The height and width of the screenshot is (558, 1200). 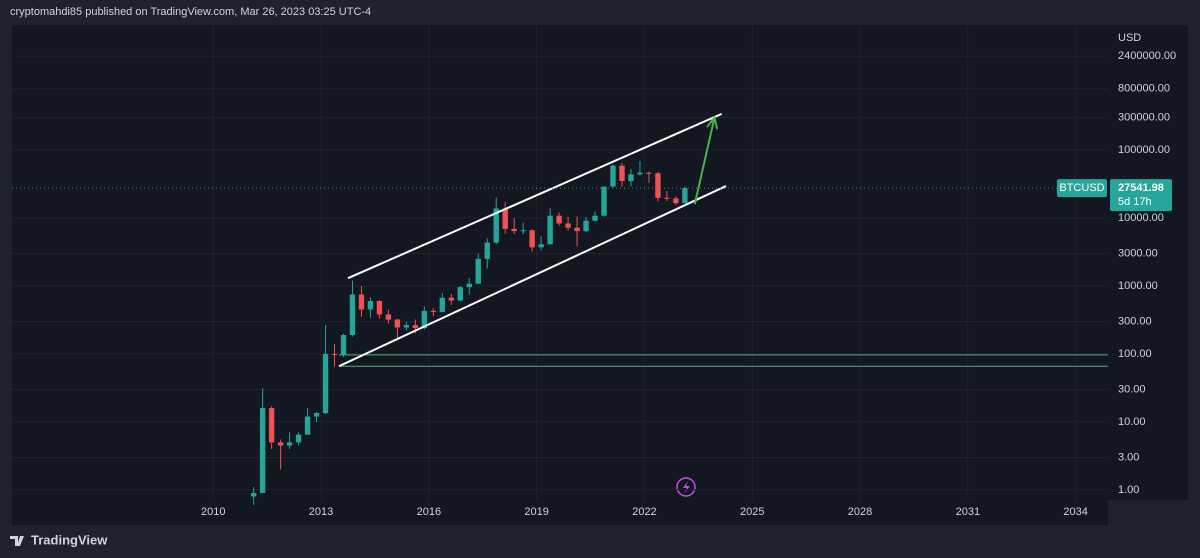 I want to click on countdown-label: 5d 17h, so click(x=1135, y=202).